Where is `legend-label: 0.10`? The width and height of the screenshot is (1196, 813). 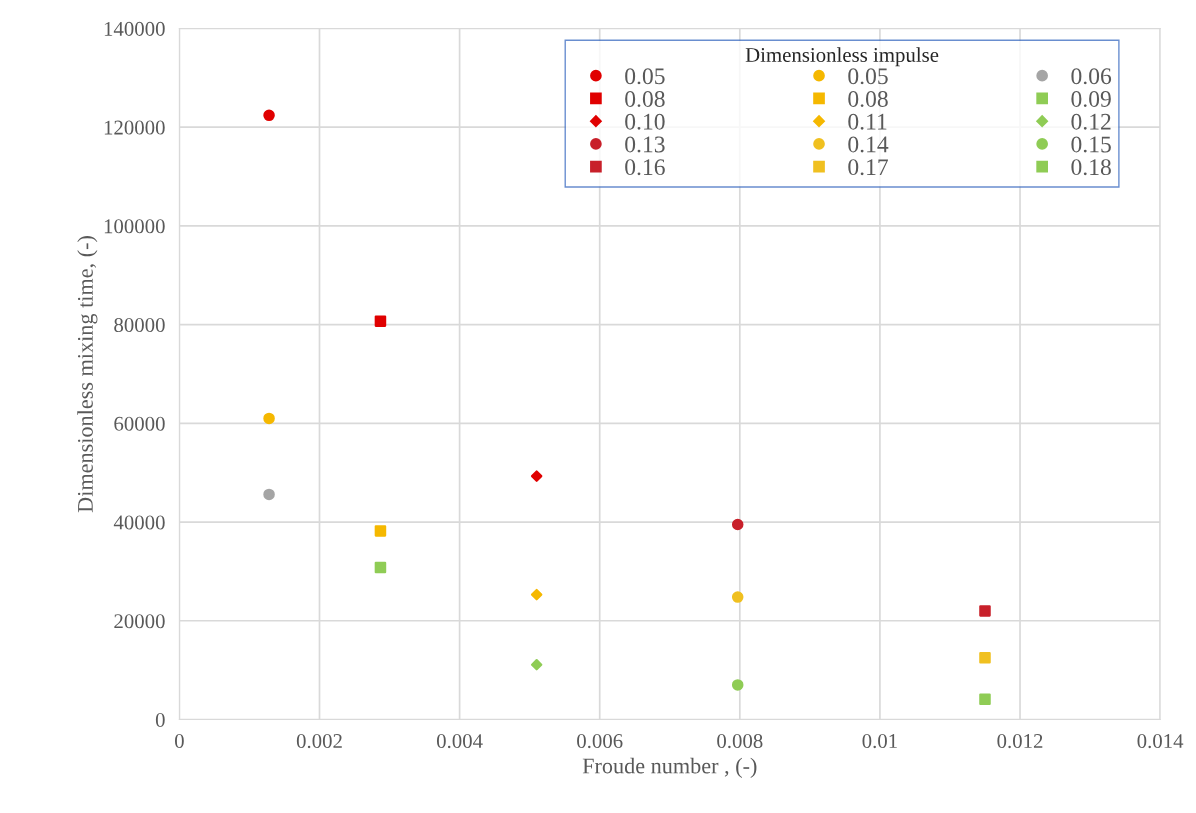
legend-label: 0.10 is located at coordinates (645, 121).